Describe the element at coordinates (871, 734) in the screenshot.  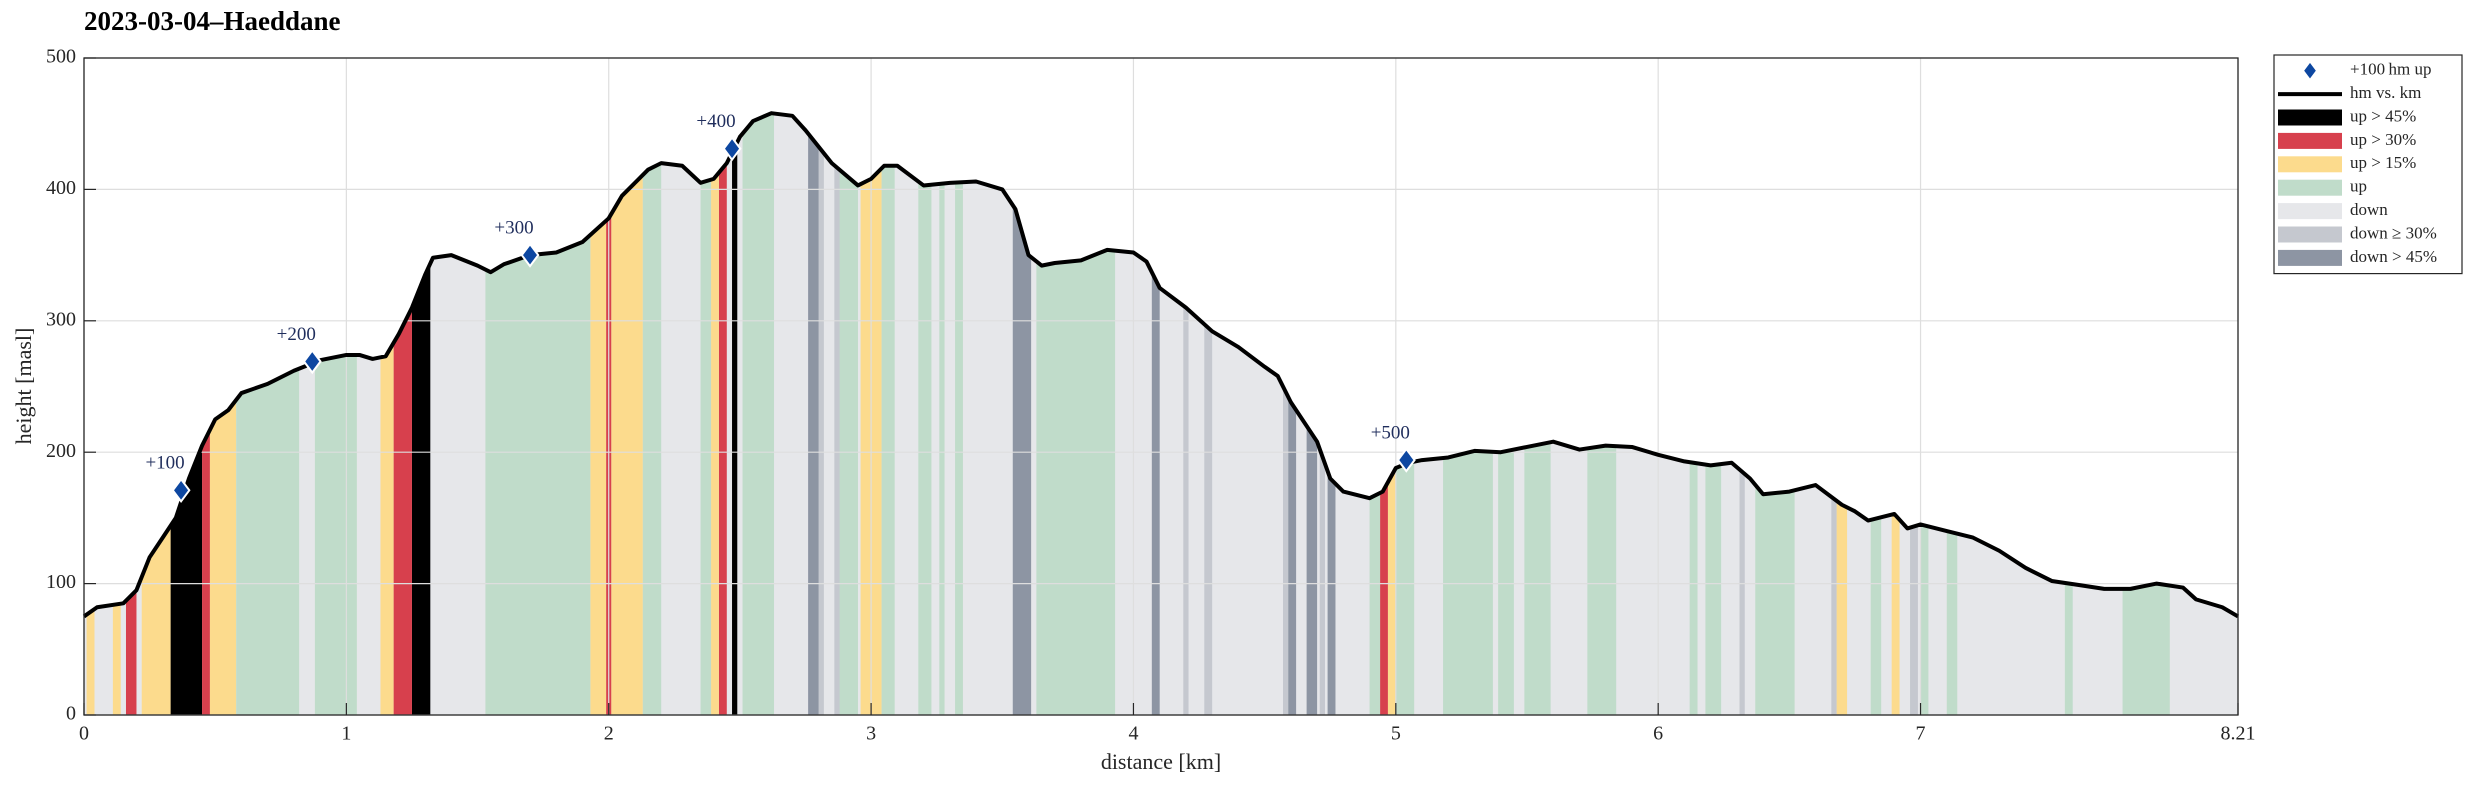
I see `x-tick-label: 3` at that location.